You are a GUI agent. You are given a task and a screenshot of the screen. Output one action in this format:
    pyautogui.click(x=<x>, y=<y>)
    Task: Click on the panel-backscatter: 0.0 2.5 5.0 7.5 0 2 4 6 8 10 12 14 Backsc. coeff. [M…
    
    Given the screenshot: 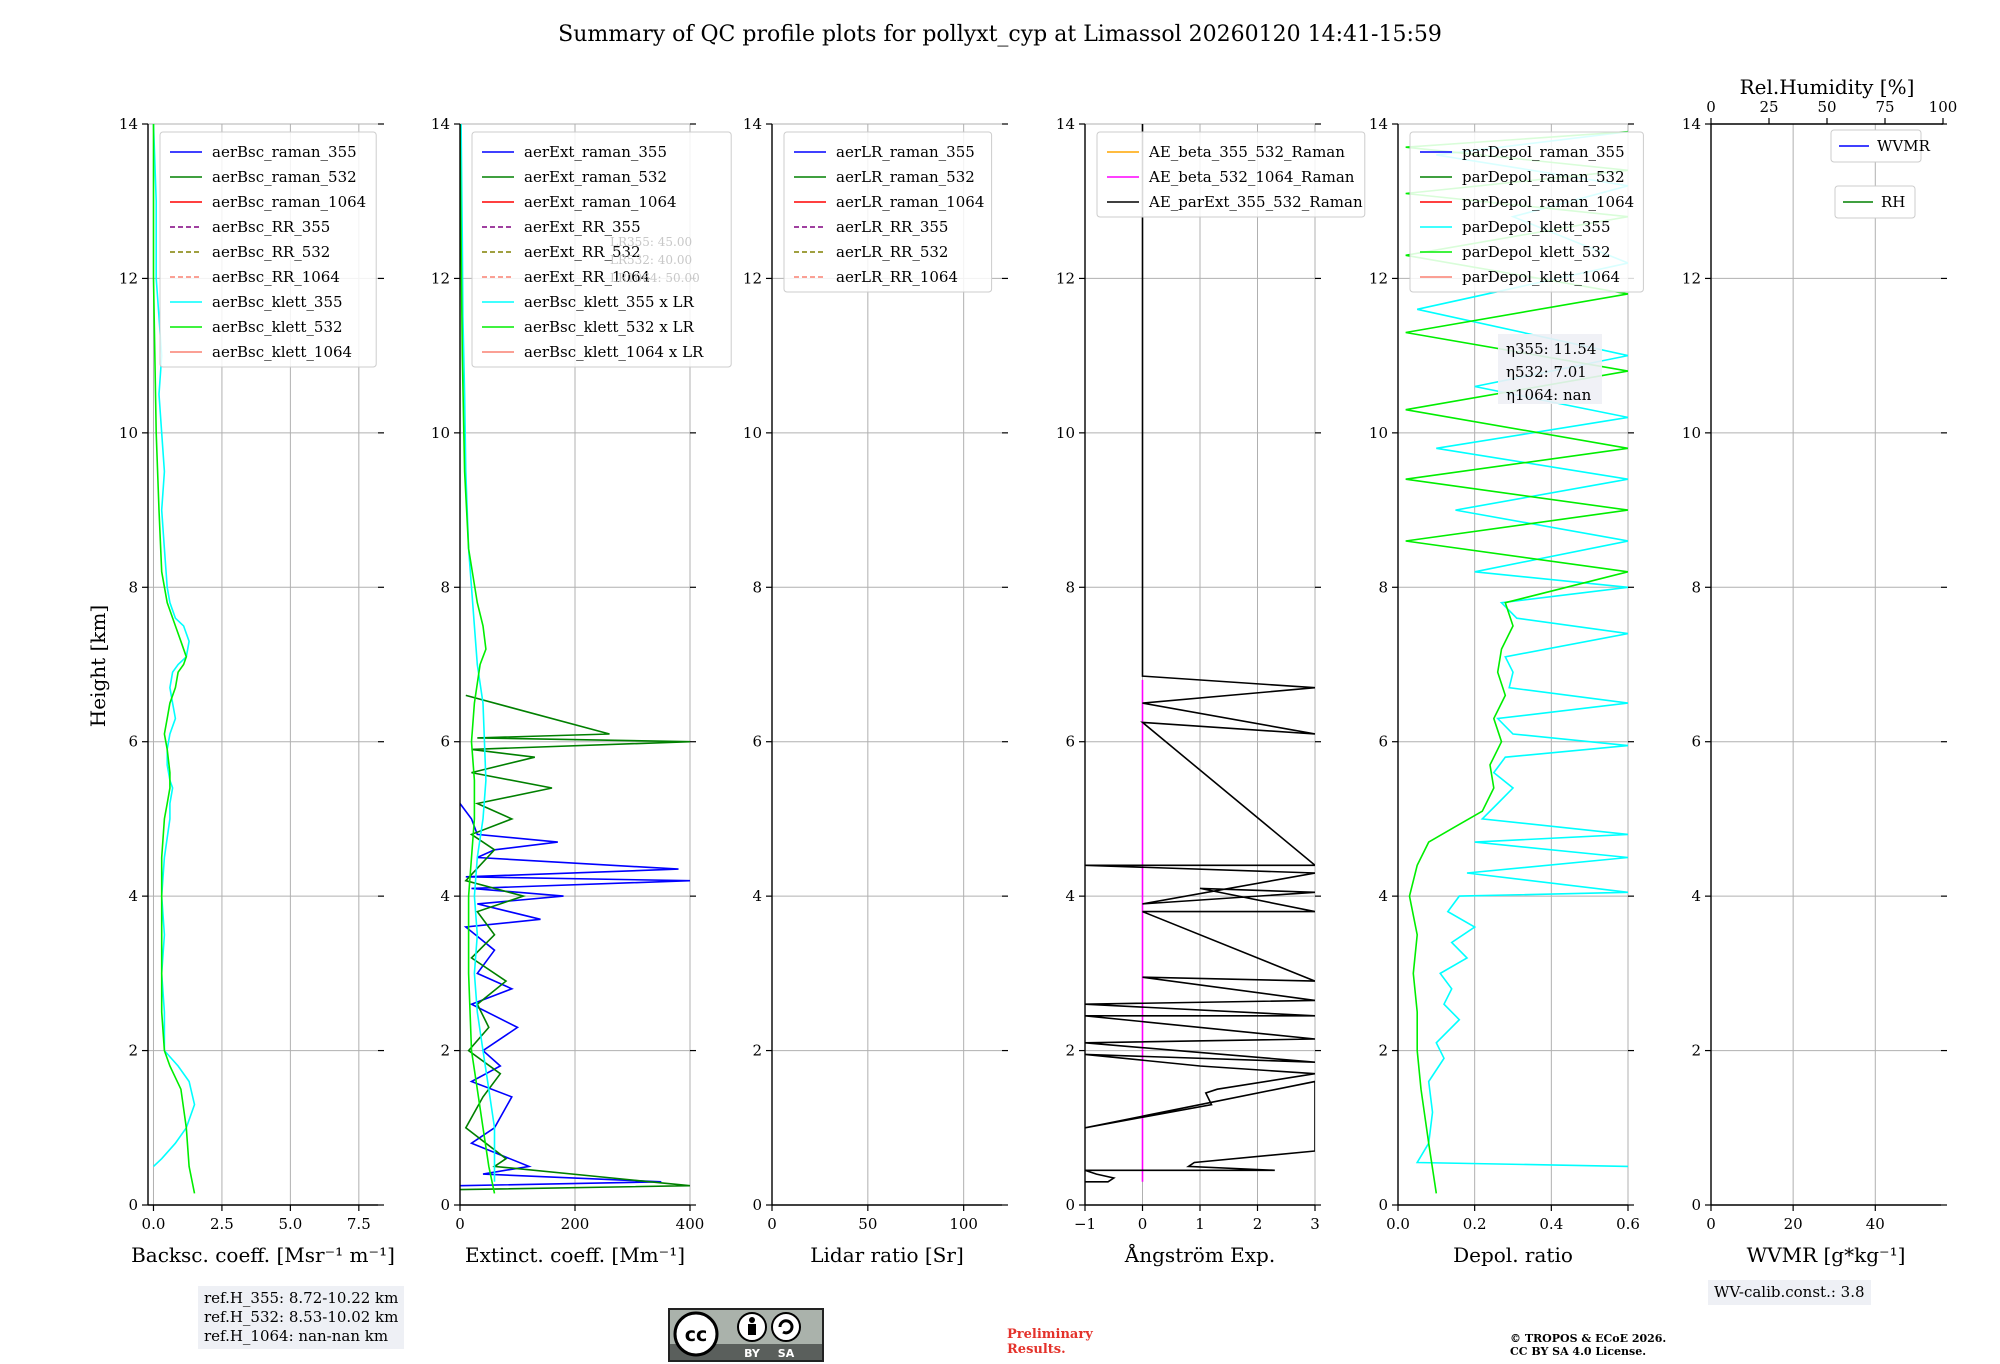 What is the action you would take?
    pyautogui.click(x=257, y=691)
    